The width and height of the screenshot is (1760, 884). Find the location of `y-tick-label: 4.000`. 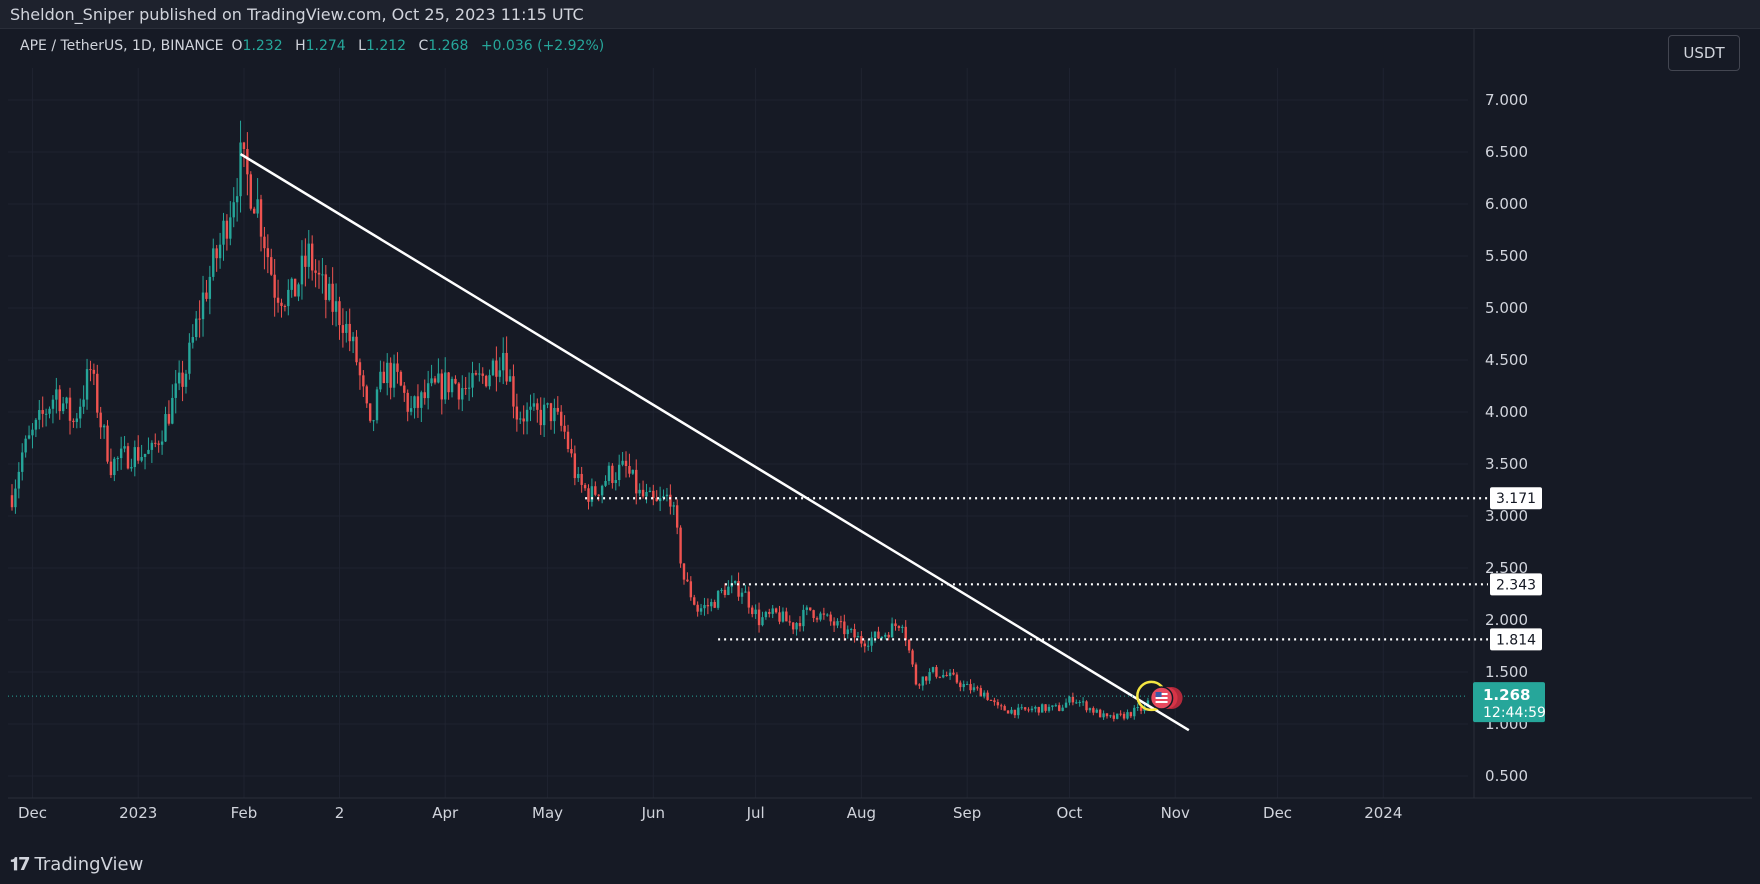

y-tick-label: 4.000 is located at coordinates (1506, 412).